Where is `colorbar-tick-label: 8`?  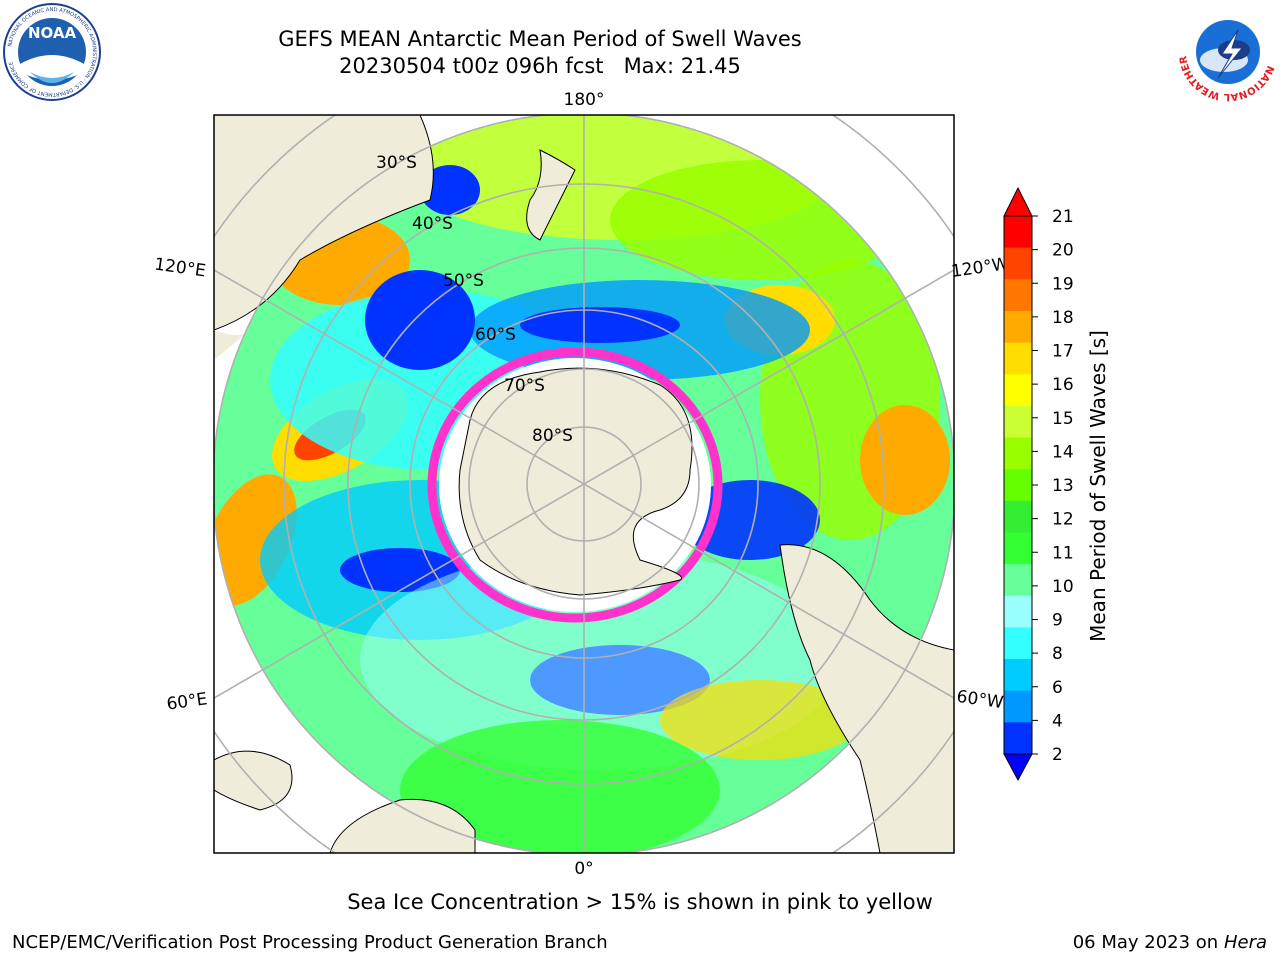
colorbar-tick-label: 8 is located at coordinates (1057, 654).